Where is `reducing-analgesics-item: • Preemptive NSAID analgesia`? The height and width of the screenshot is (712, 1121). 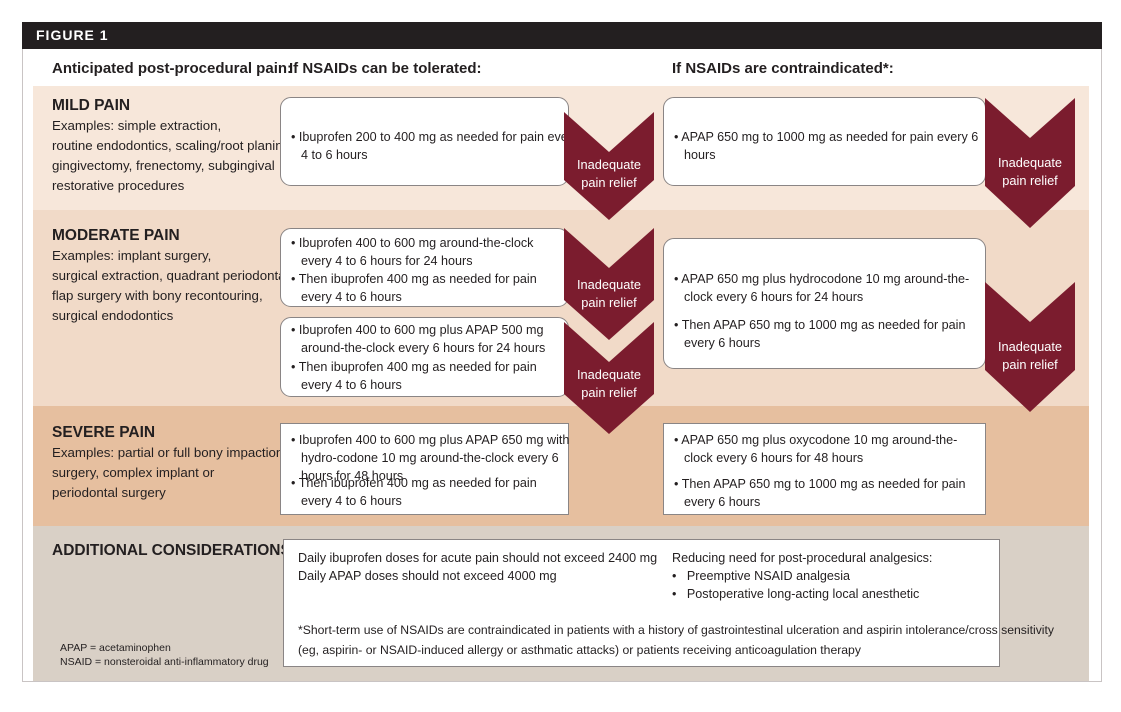
reducing-analgesics-item: • Preemptive NSAID analgesia is located at coordinates (761, 576).